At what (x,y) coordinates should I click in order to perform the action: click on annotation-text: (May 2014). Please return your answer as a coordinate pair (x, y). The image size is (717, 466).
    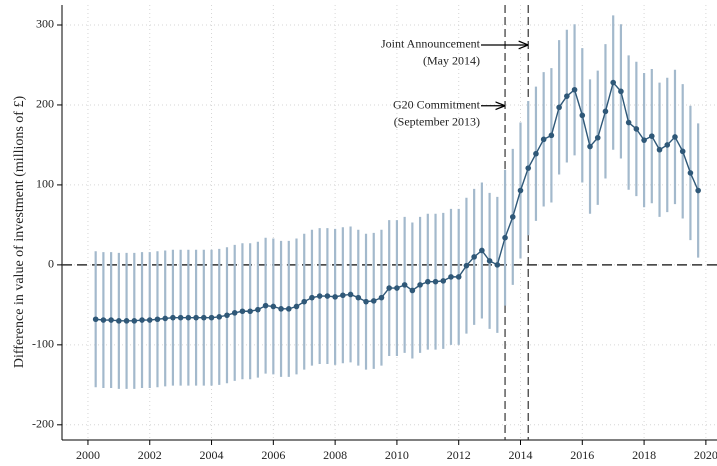
    Looking at the image, I should click on (451, 61).